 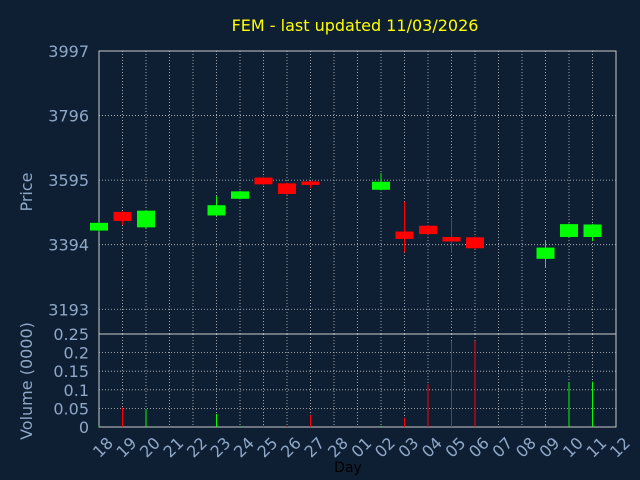 I want to click on volume-axis-label: Volume (0000), so click(x=26, y=381).